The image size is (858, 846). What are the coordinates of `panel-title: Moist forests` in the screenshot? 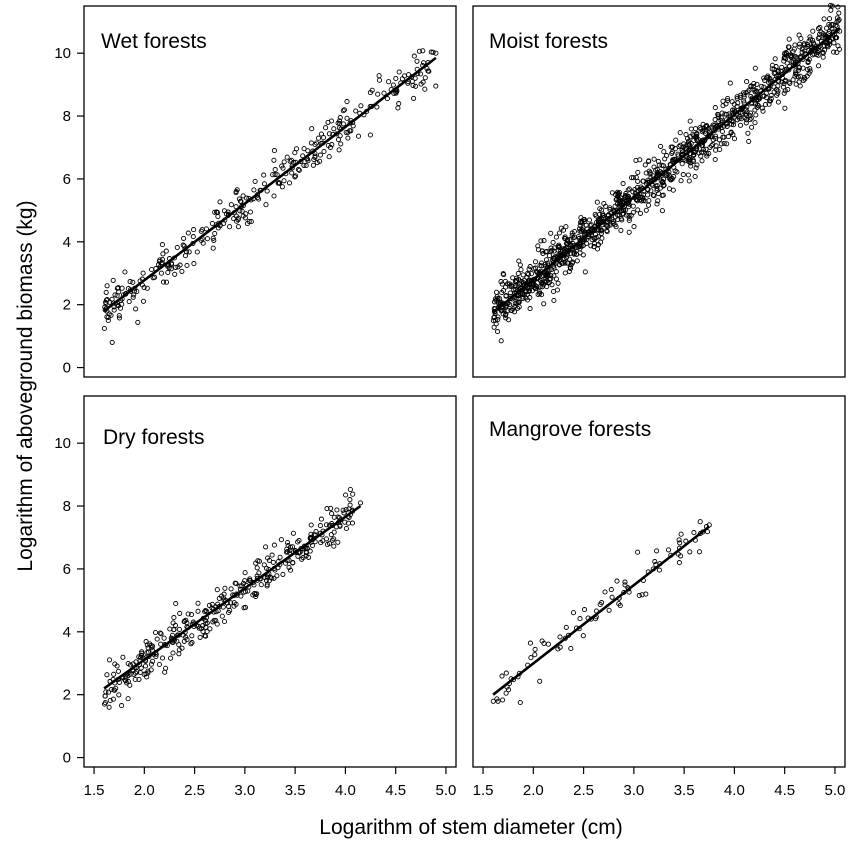 It's located at (548, 41).